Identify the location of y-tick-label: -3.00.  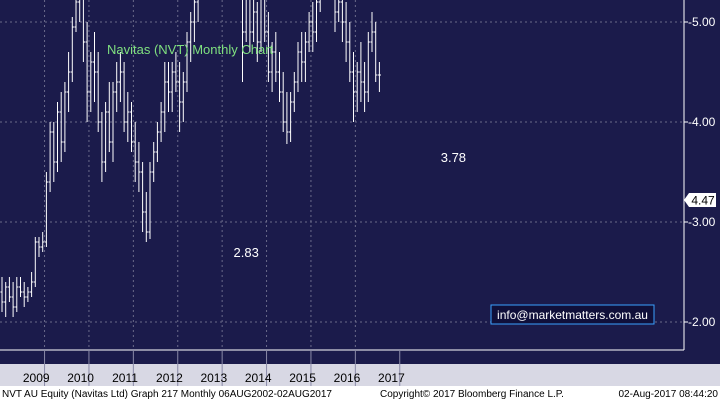
(702, 222).